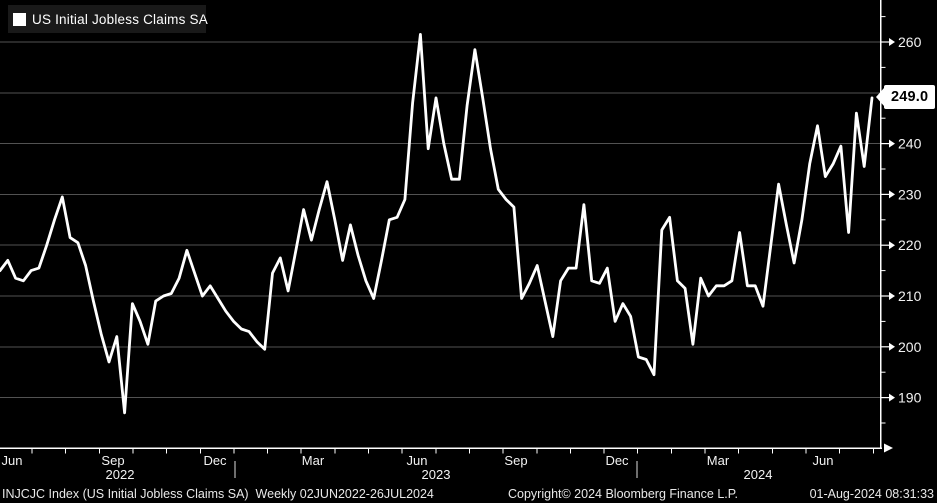  Describe the element at coordinates (910, 245) in the screenshot. I see `y-tick-label: 220` at that location.